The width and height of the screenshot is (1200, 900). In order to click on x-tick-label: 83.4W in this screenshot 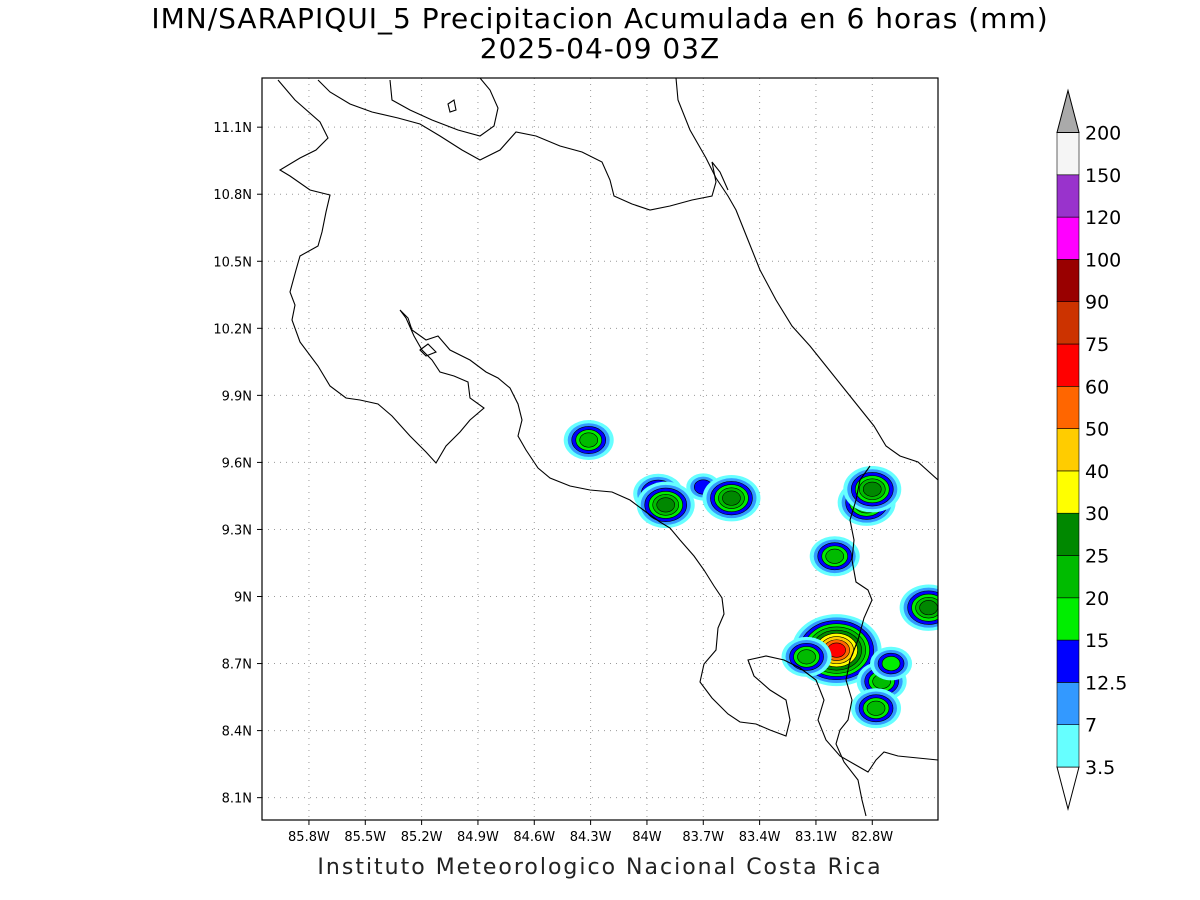, I will do `click(760, 837)`.